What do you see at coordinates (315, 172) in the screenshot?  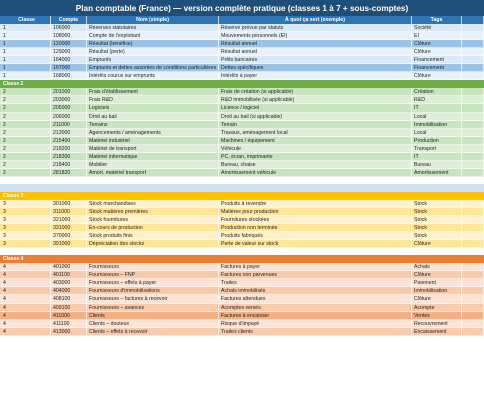 I see `cell-usage: Amortissement véhicule` at bounding box center [315, 172].